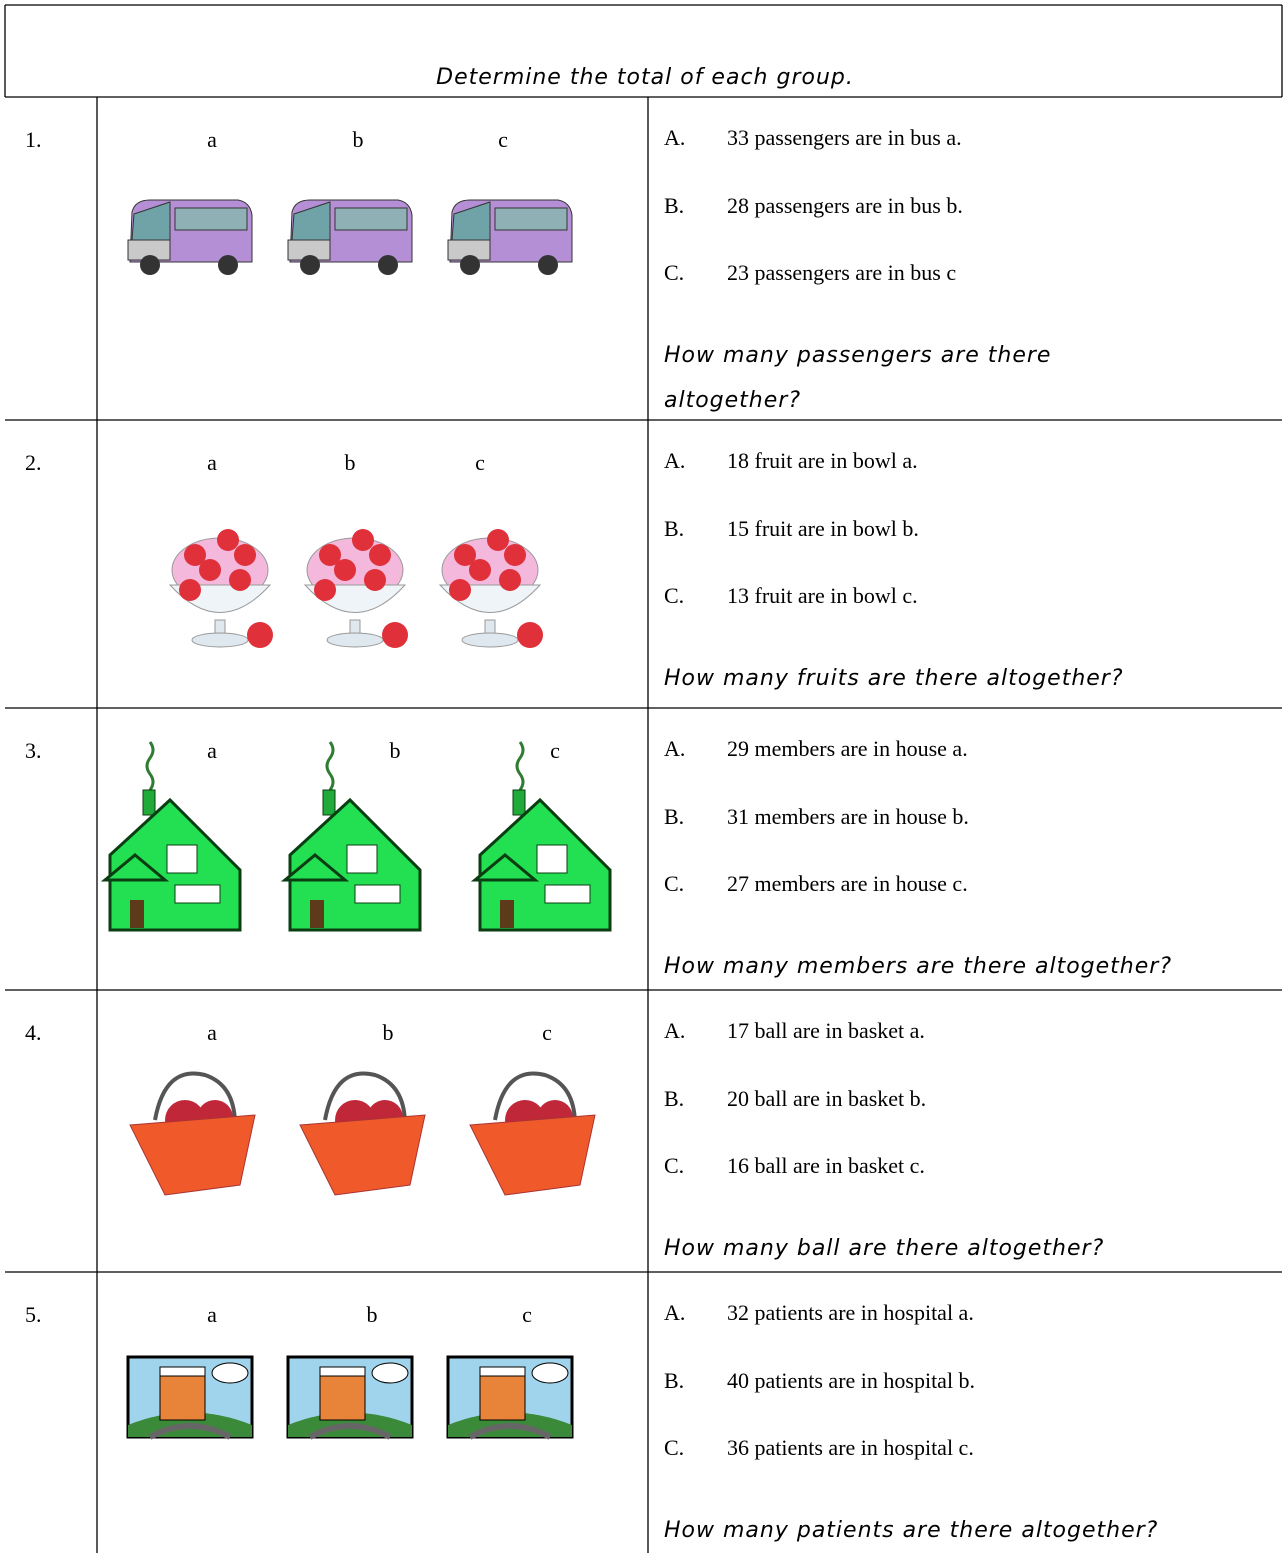 This screenshot has height=1553, width=1285. I want to click on item-text: 40 patients are in hospital b., so click(851, 1380).